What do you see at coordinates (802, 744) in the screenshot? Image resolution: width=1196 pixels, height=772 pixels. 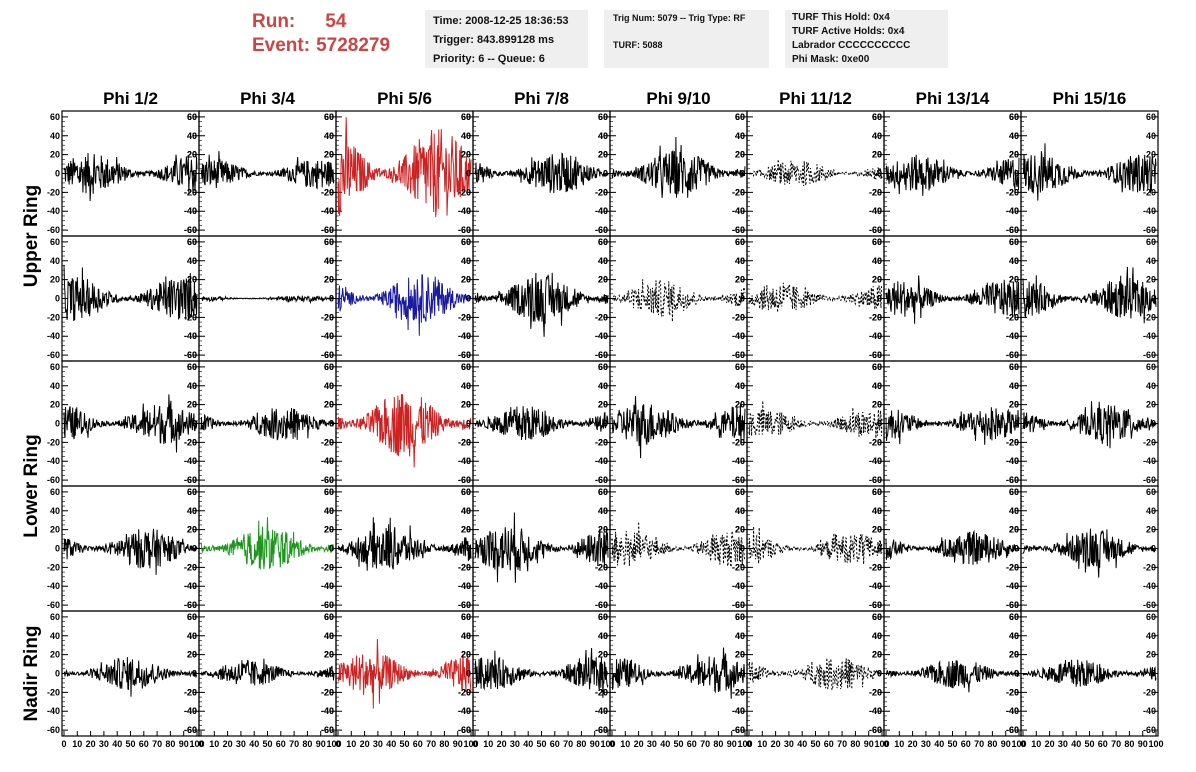 I see `x-tick-label: 40` at bounding box center [802, 744].